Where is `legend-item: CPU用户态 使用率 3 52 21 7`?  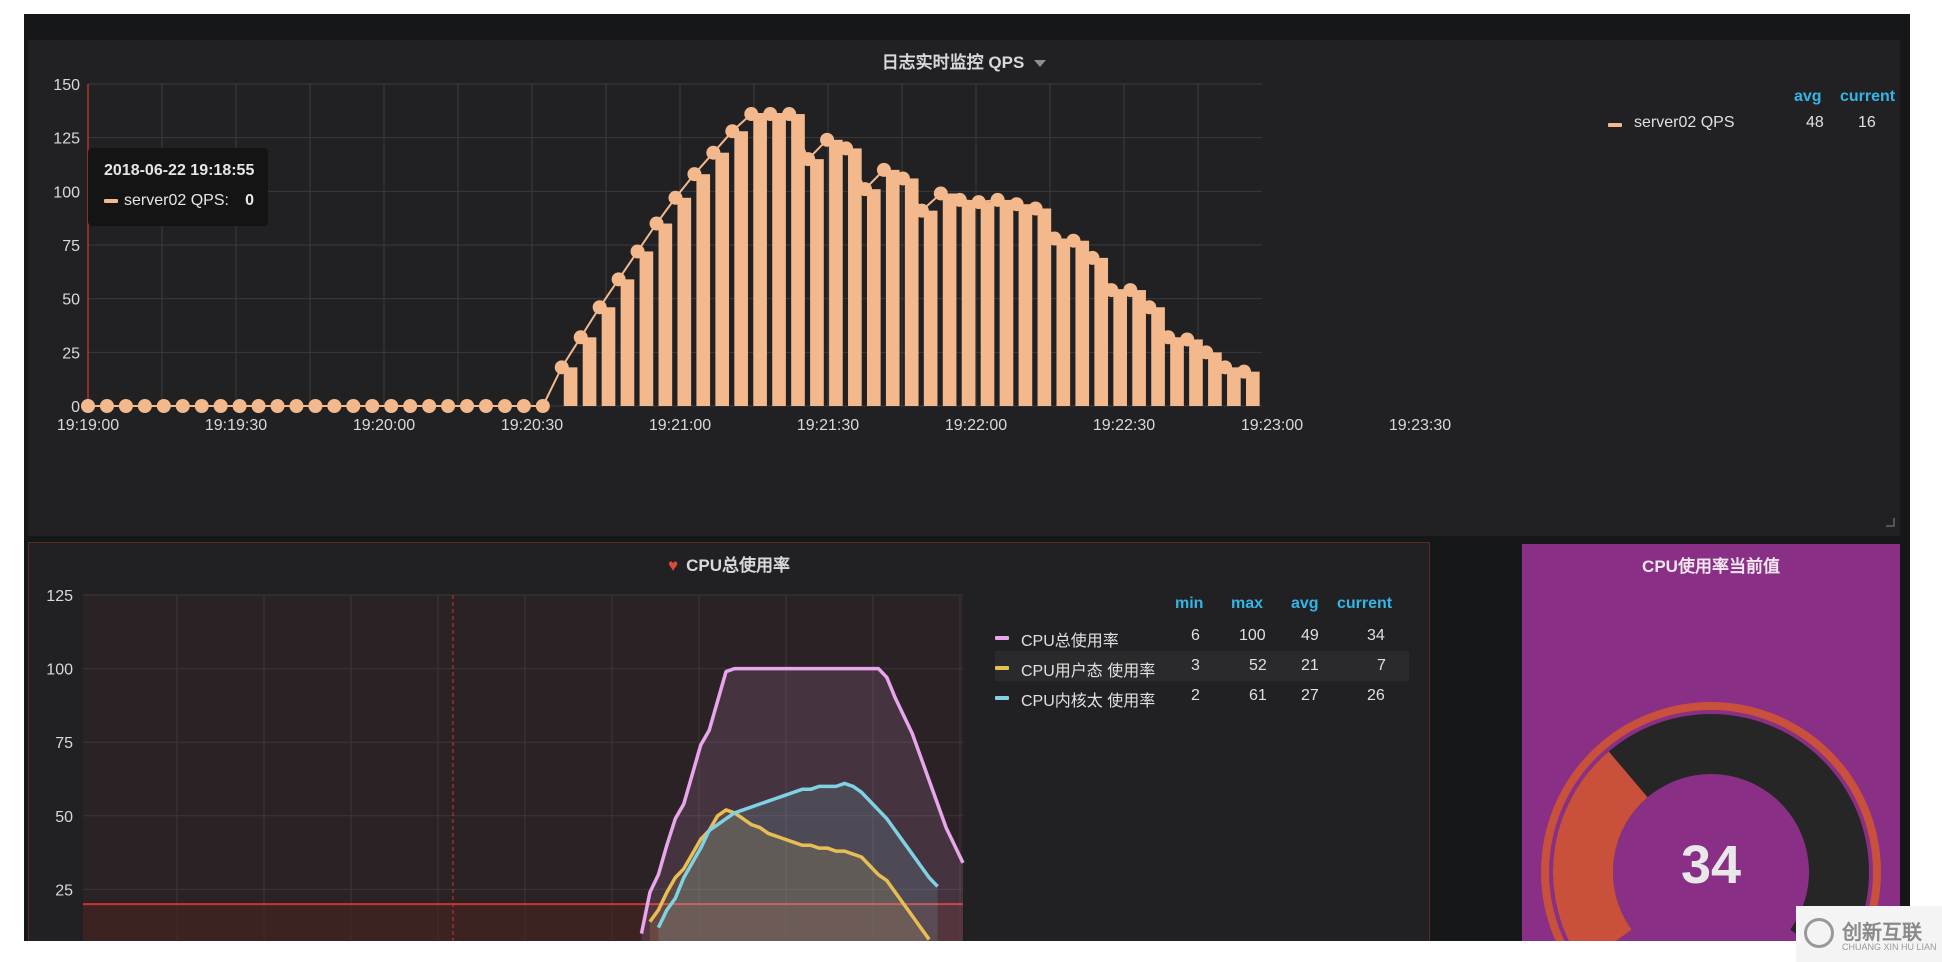
legend-item: CPU用户态 使用率 3 52 21 7 is located at coordinates (1202, 668).